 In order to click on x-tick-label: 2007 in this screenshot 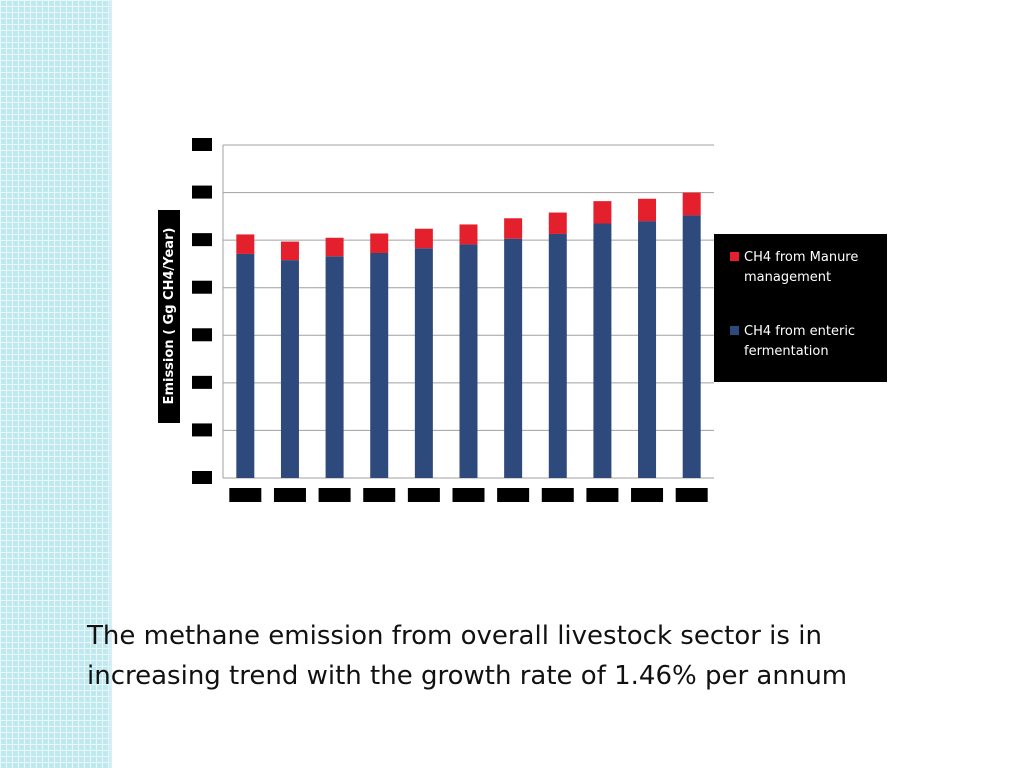, I will do `click(557, 496)`.